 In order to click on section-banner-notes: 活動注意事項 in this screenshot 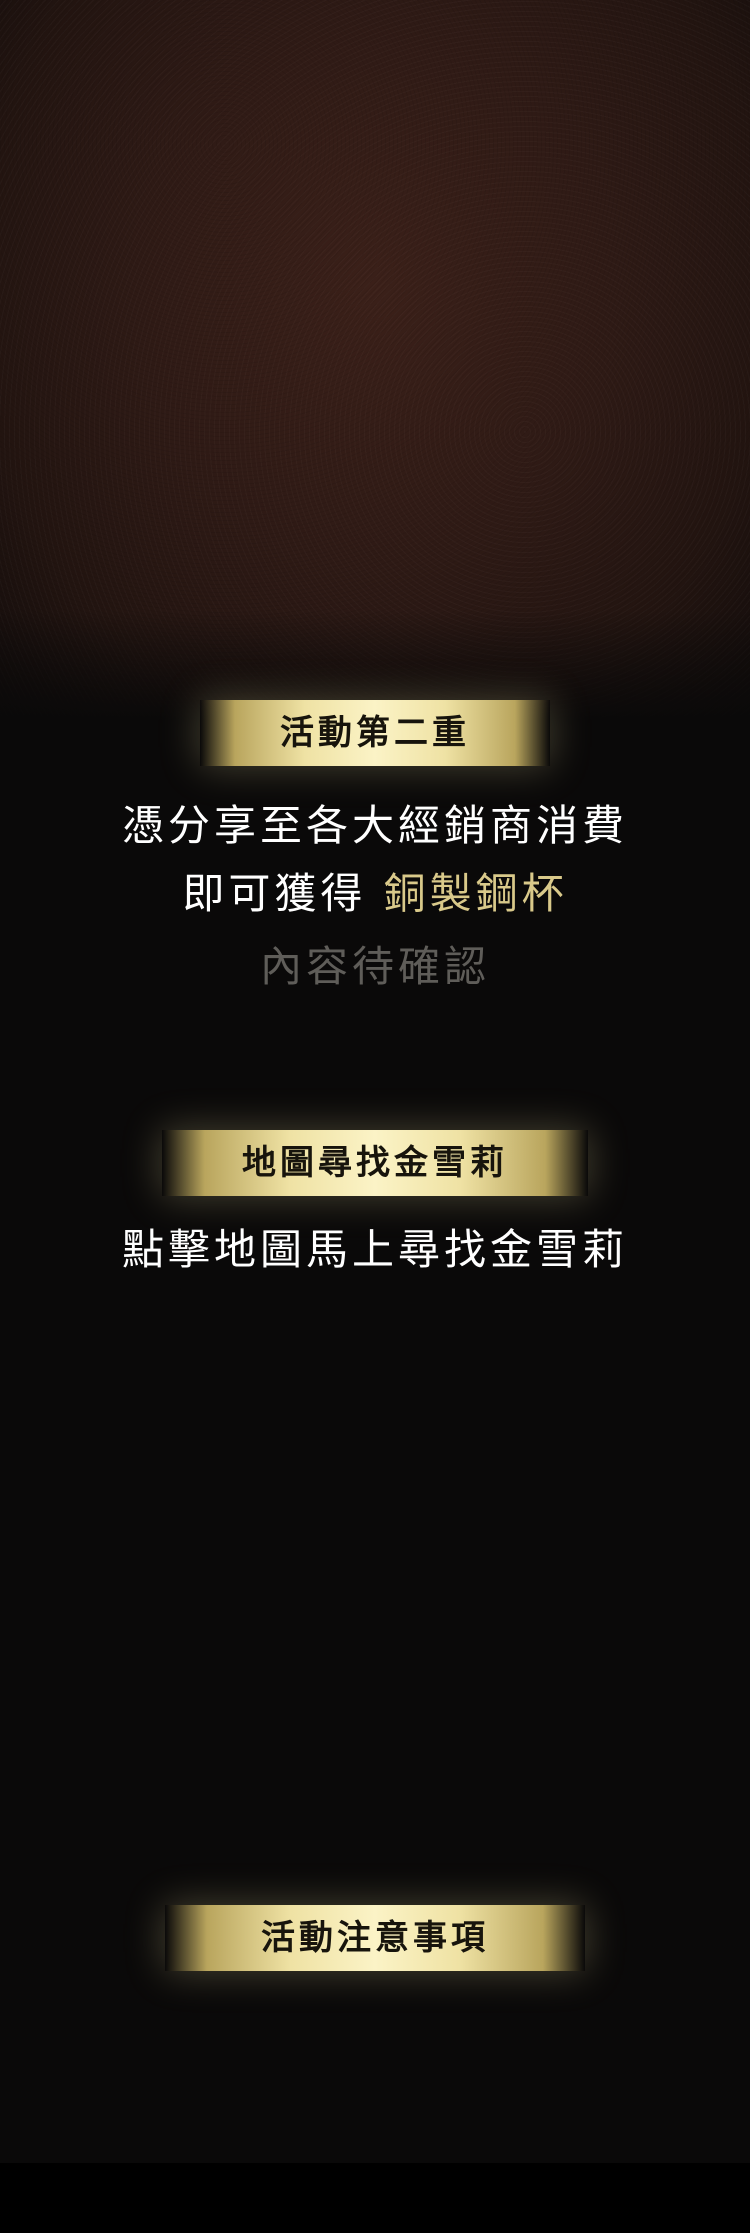, I will do `click(375, 1938)`.